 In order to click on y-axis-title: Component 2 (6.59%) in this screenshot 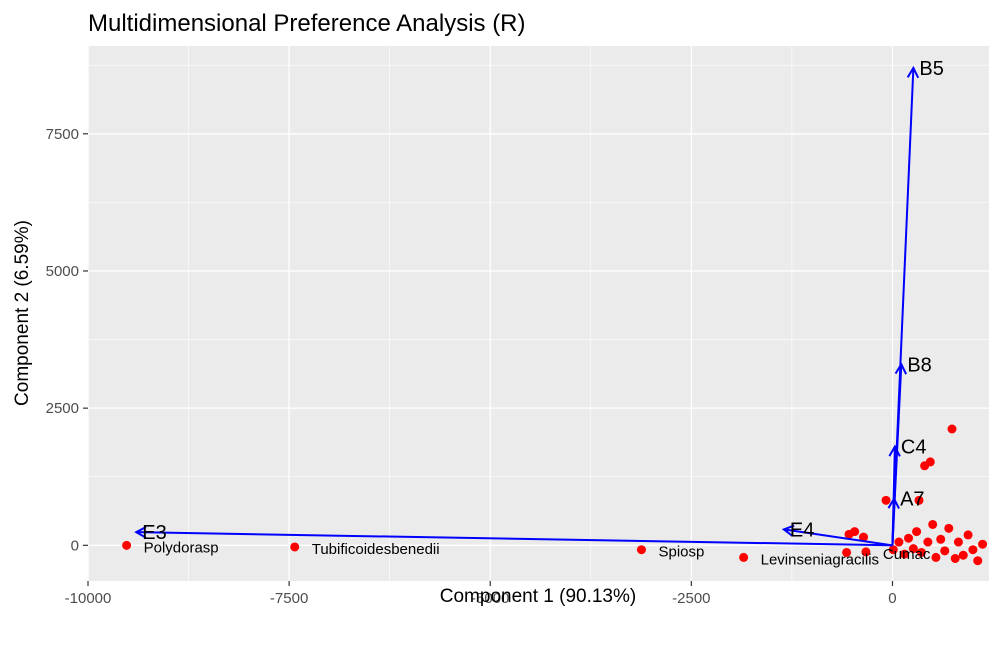, I will do `click(22, 313)`.